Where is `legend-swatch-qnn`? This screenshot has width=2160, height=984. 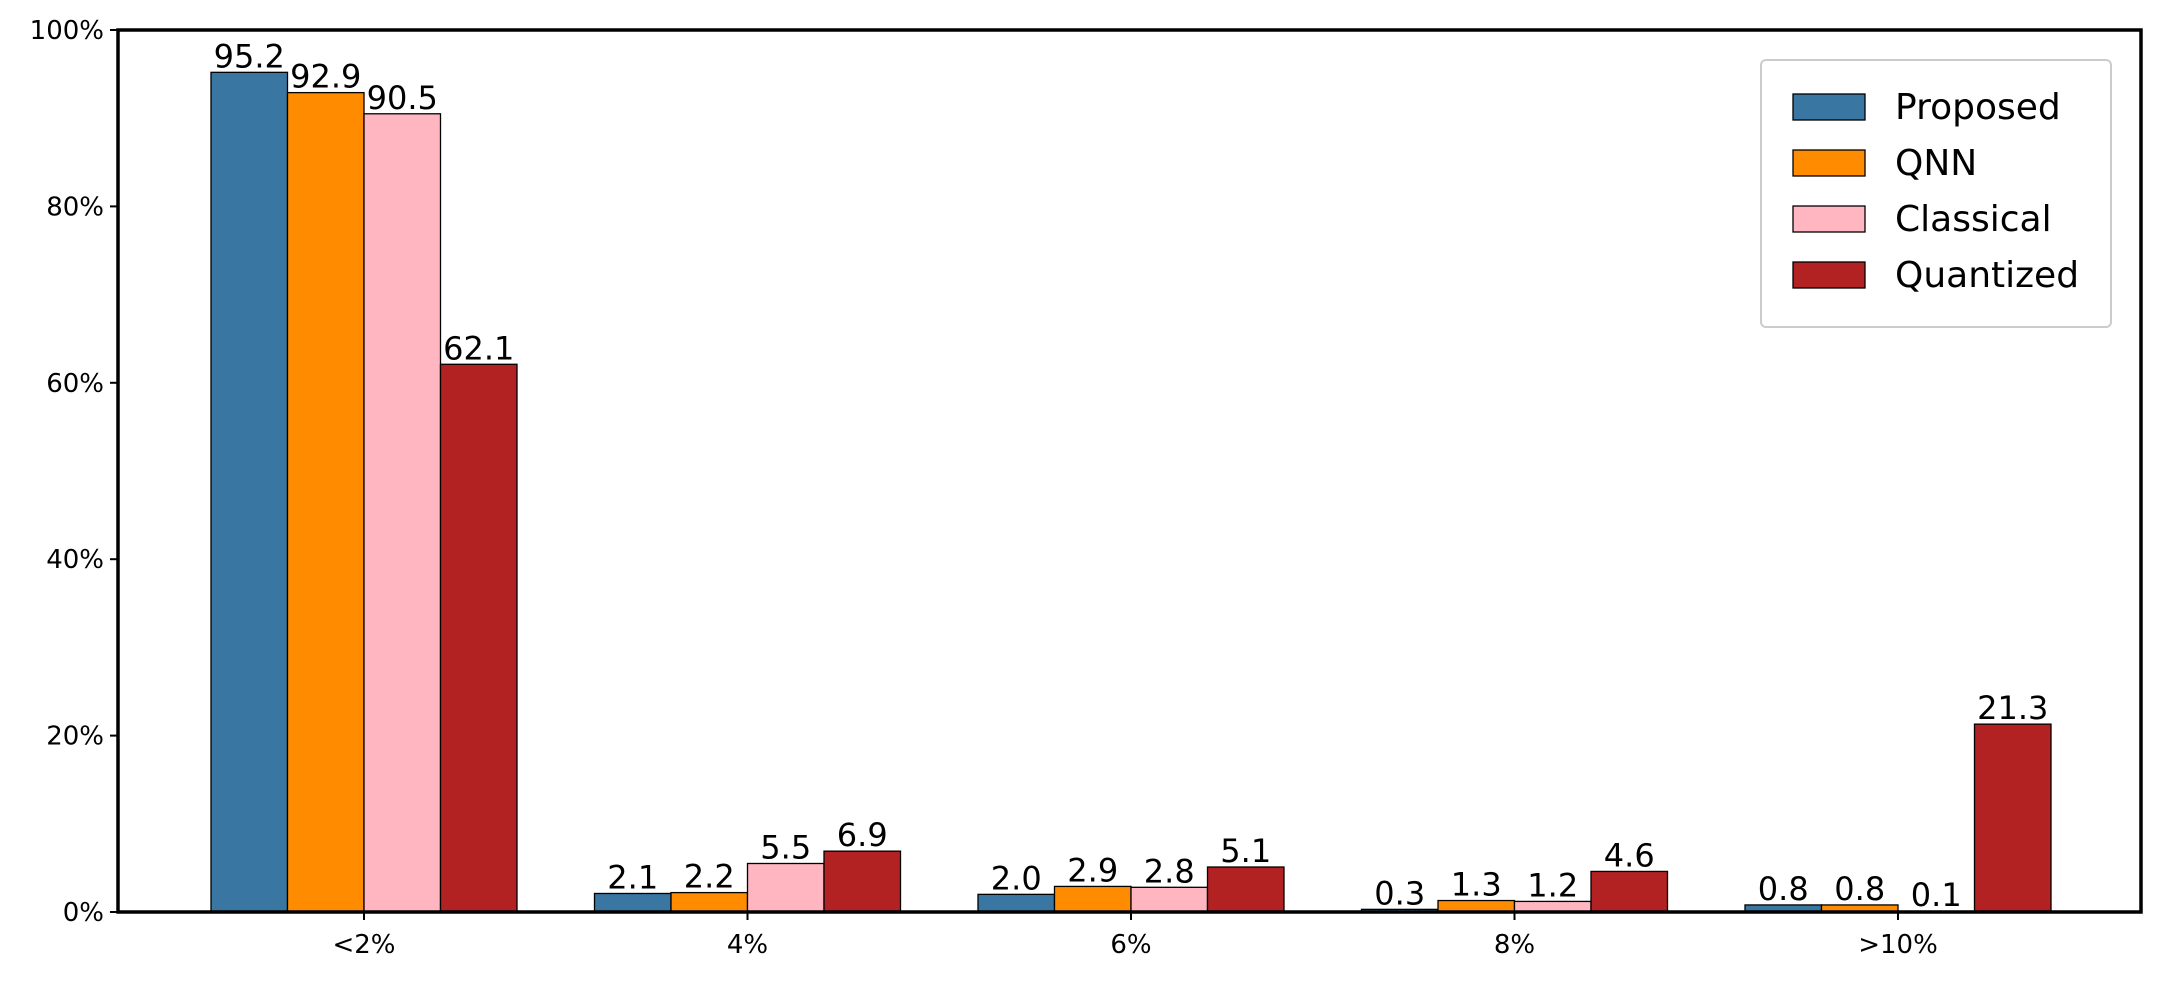
legend-swatch-qnn is located at coordinates (1829, 163).